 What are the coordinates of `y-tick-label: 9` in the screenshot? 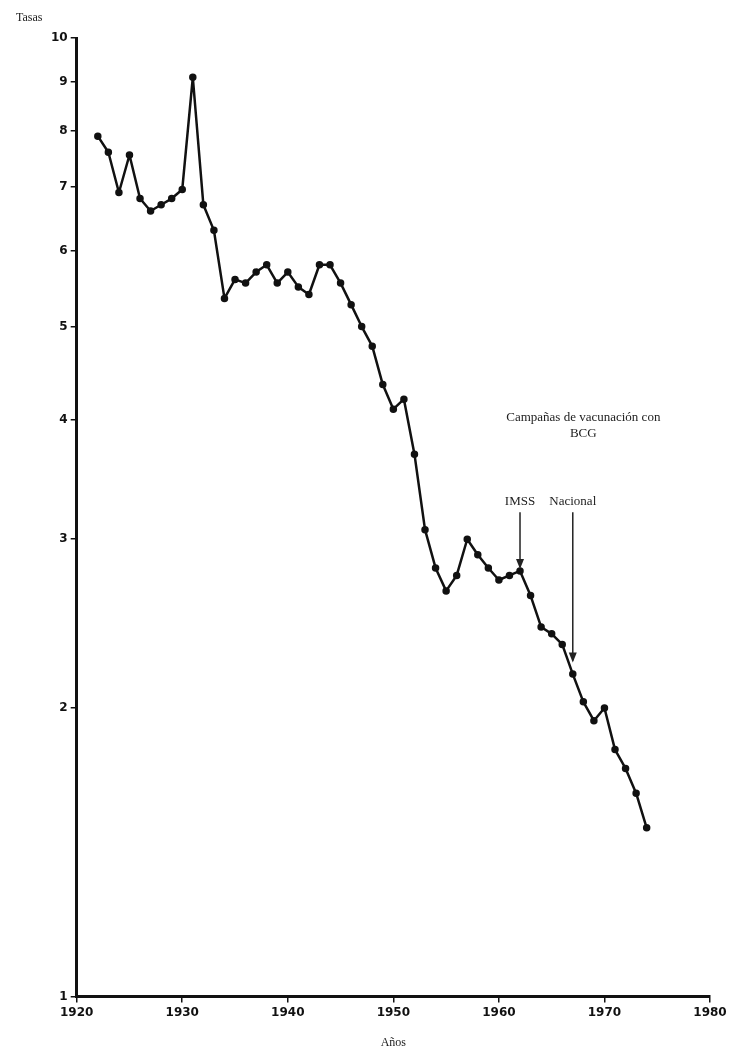 It's located at (63, 80).